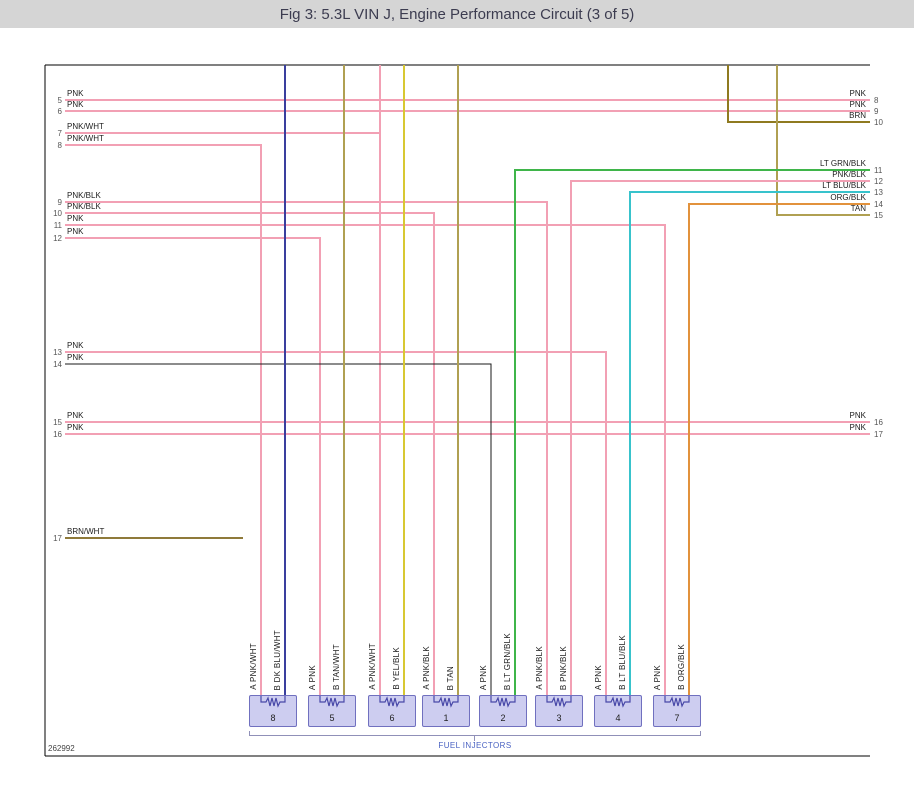 The height and width of the screenshot is (797, 914). I want to click on bracket-line, so click(475, 735).